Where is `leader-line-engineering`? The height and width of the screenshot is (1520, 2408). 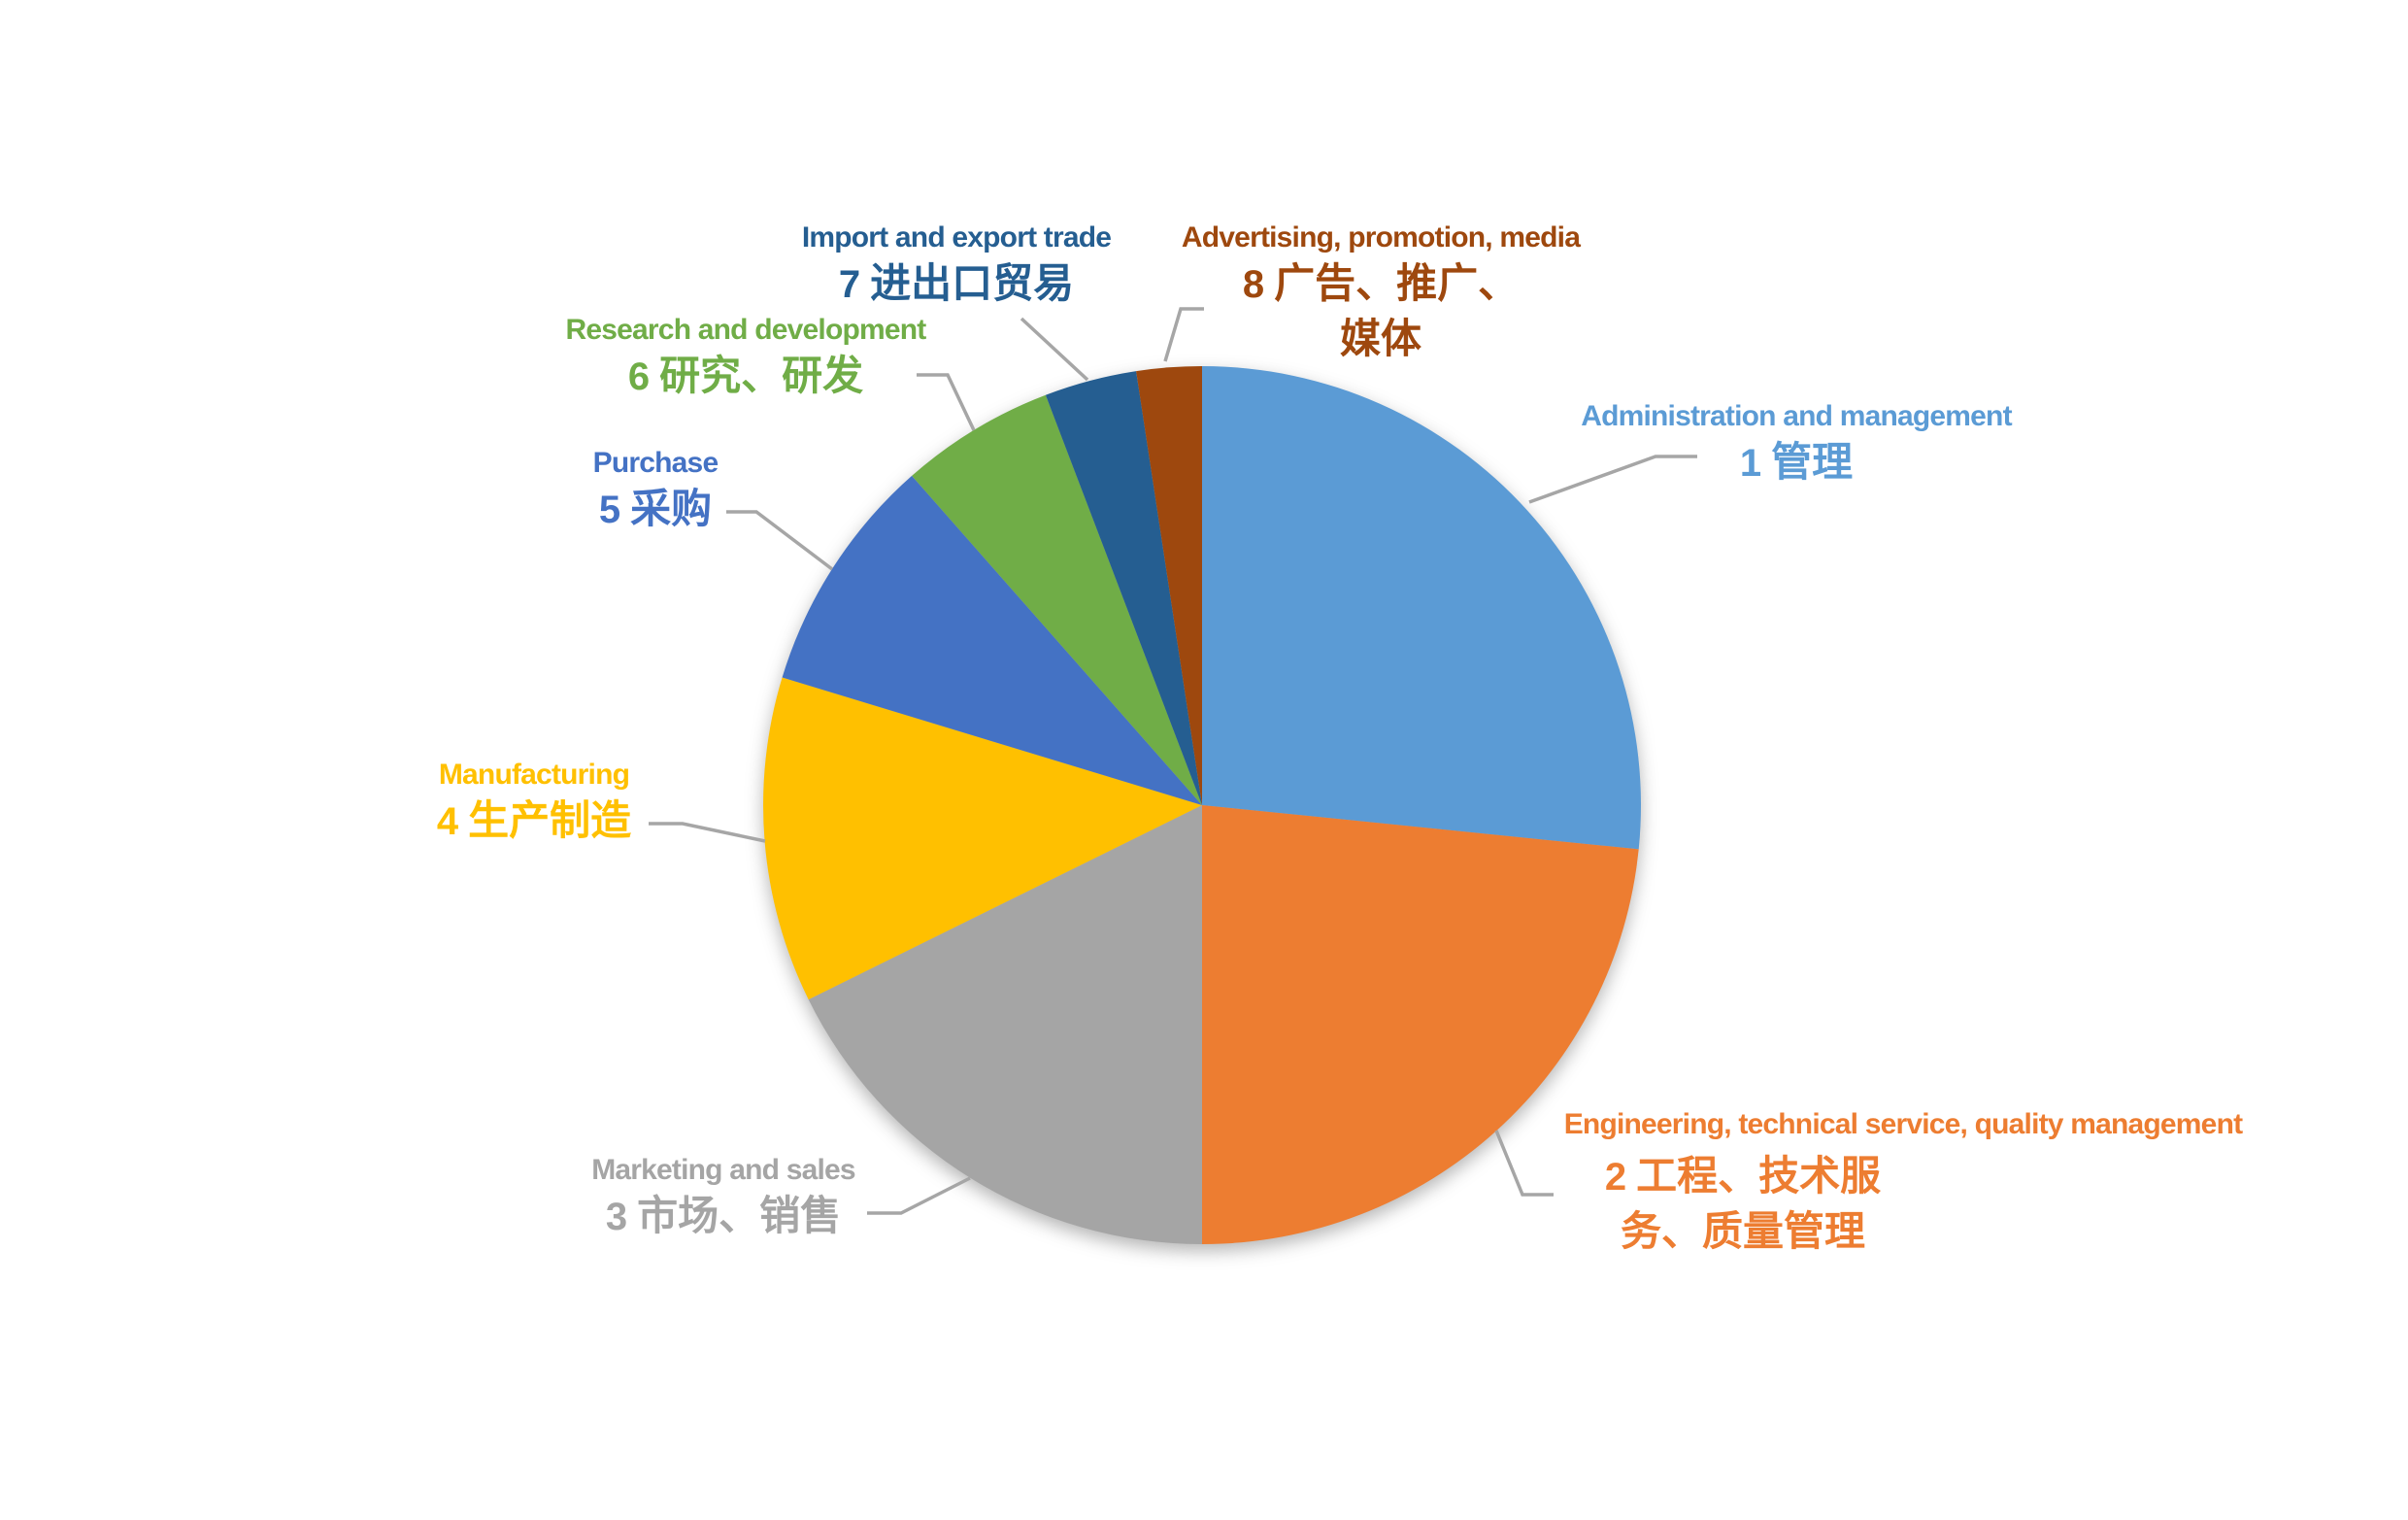 leader-line-engineering is located at coordinates (1524, 1163).